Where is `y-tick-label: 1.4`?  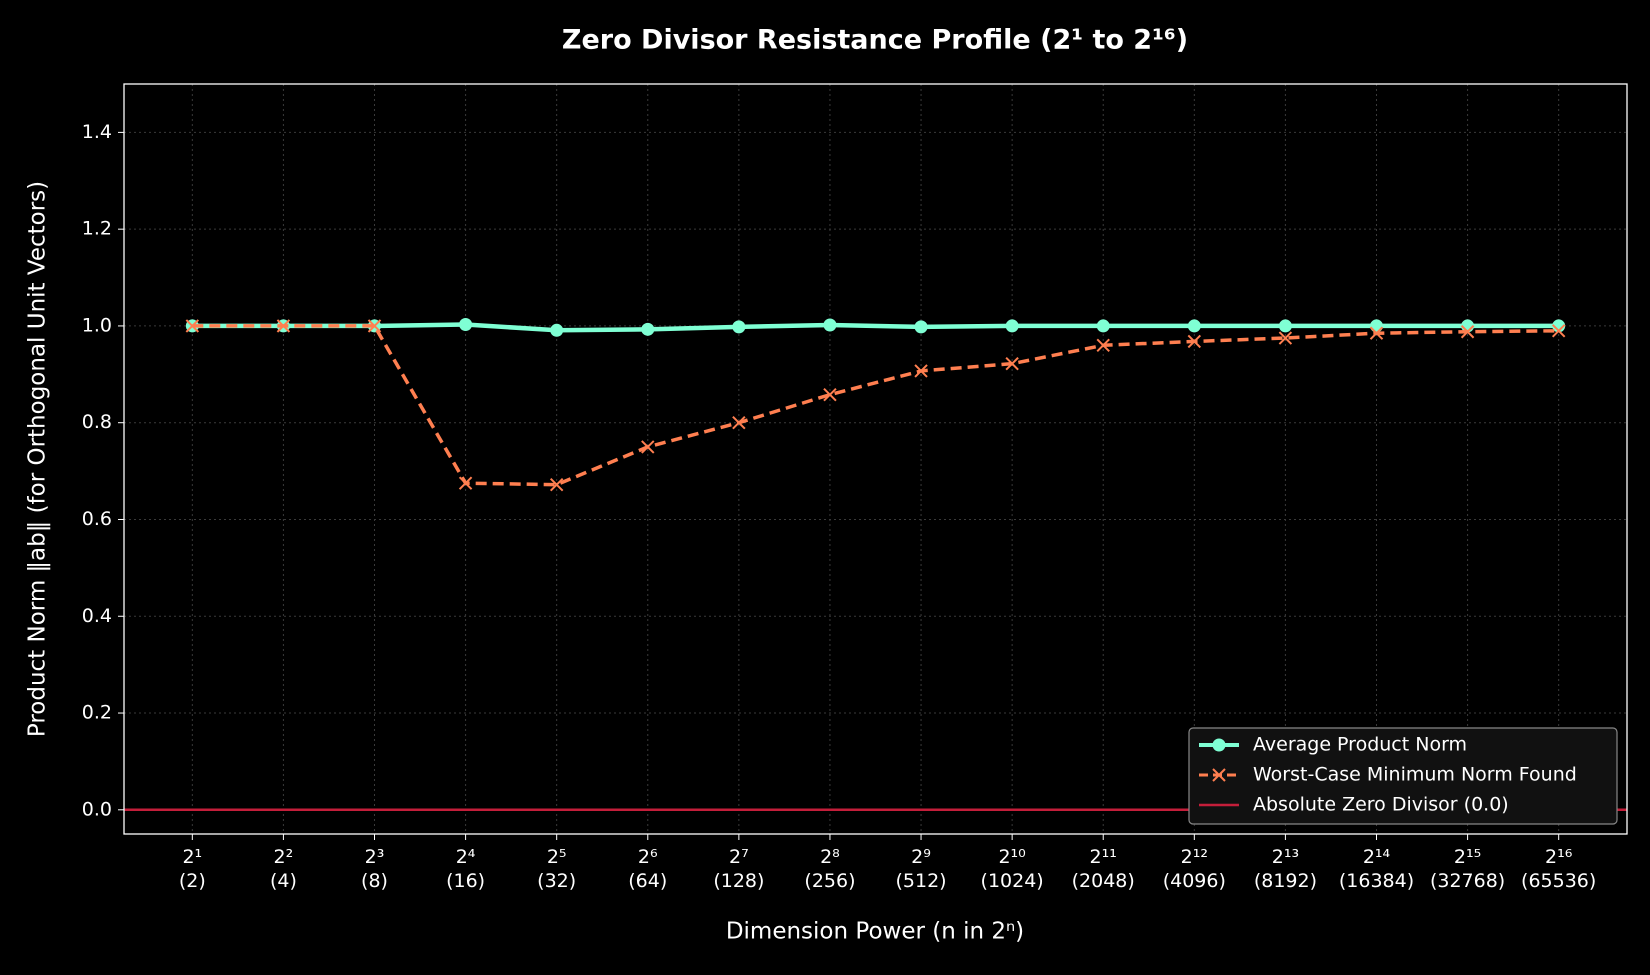 y-tick-label: 1.4 is located at coordinates (97, 132).